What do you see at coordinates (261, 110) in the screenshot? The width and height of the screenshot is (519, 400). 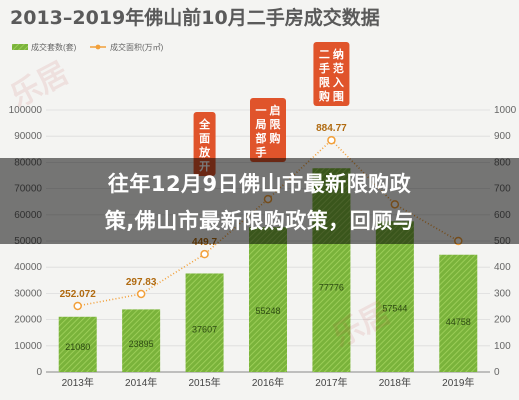 I see `policy-tag-char: 一` at bounding box center [261, 110].